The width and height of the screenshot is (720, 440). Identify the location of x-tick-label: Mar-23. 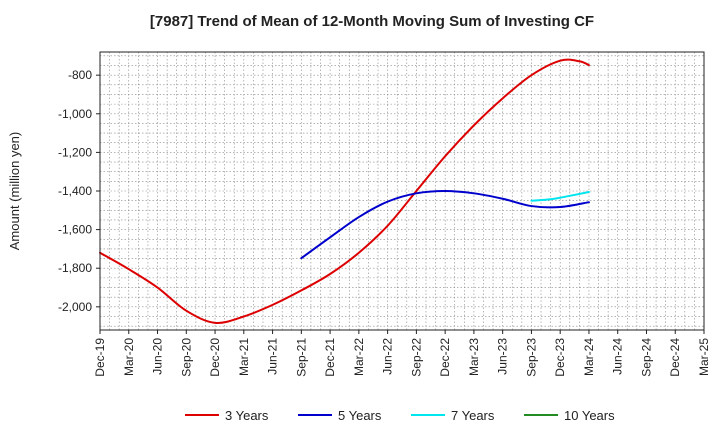
(474, 357).